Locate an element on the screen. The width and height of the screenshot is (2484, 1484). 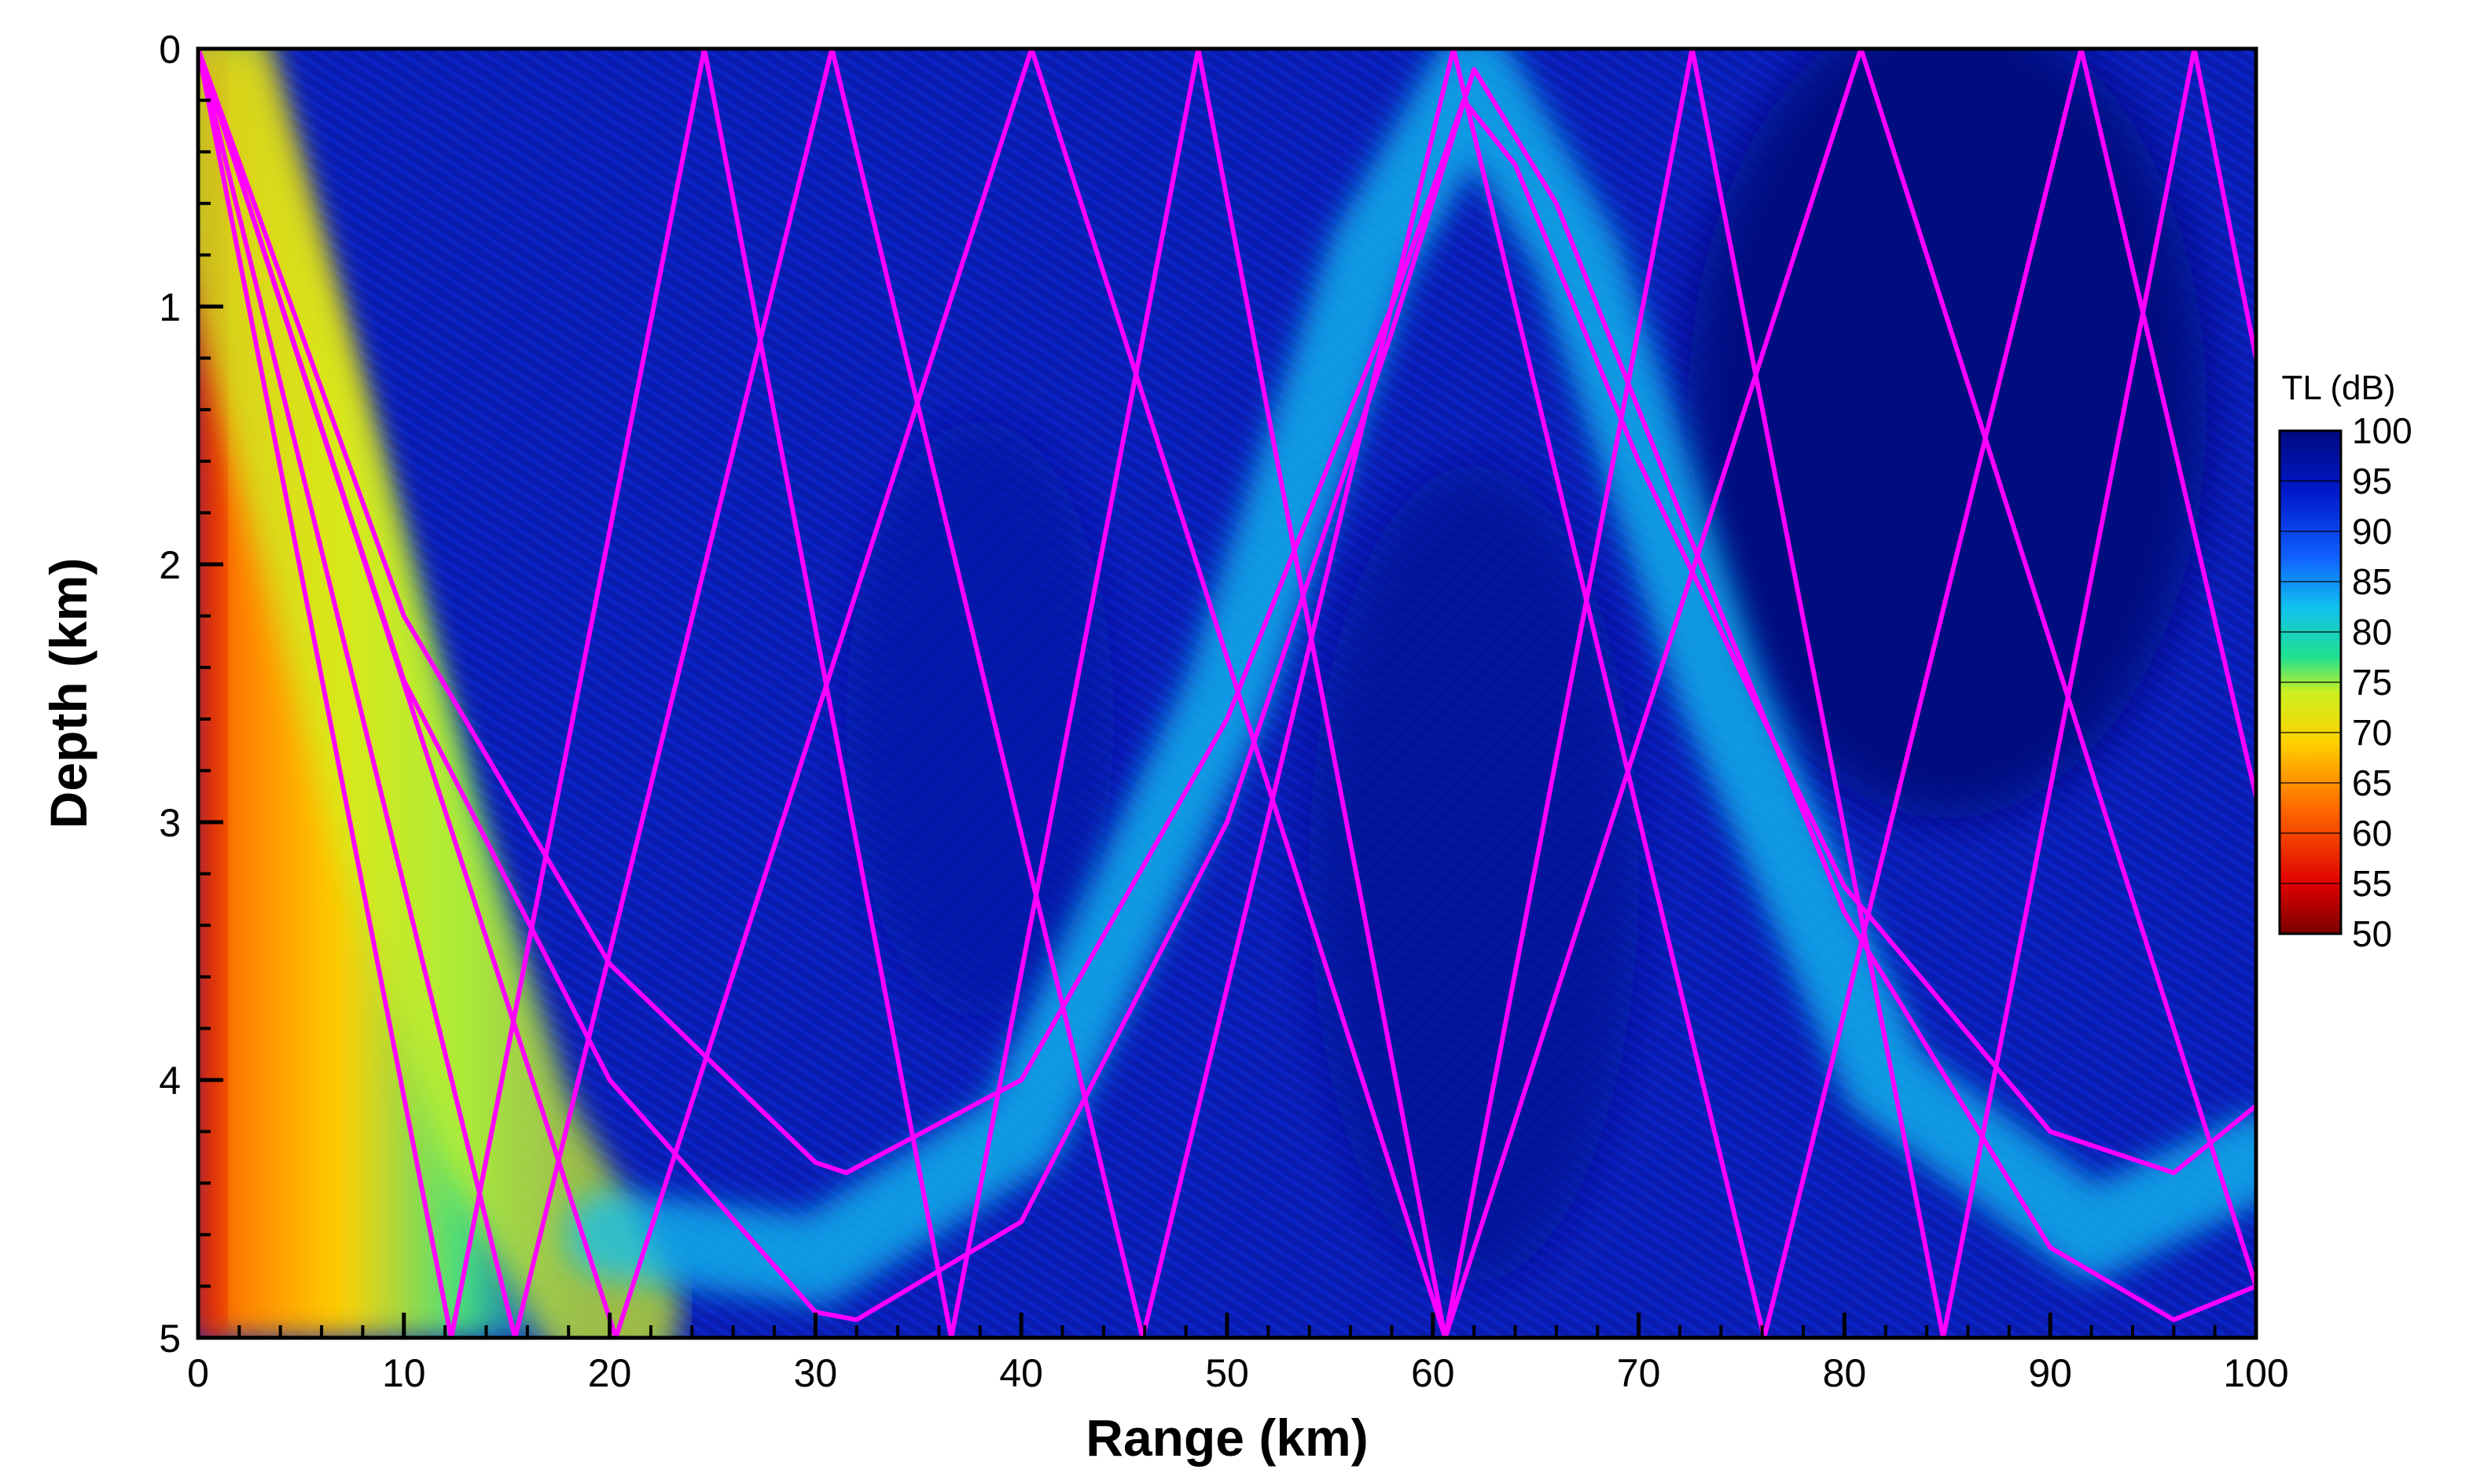
x-tick-label: 70 is located at coordinates (1639, 1373).